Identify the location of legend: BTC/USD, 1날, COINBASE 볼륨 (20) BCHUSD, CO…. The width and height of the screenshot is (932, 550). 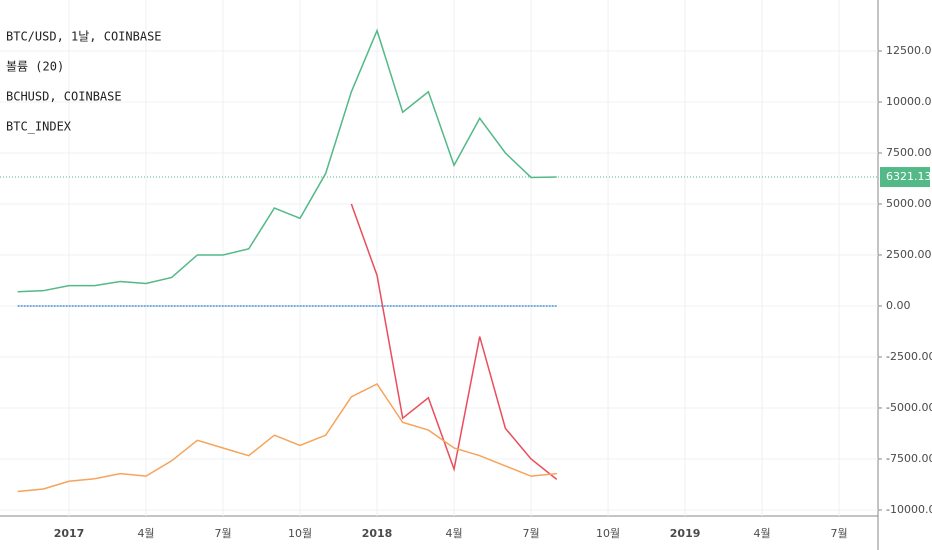
(84, 82).